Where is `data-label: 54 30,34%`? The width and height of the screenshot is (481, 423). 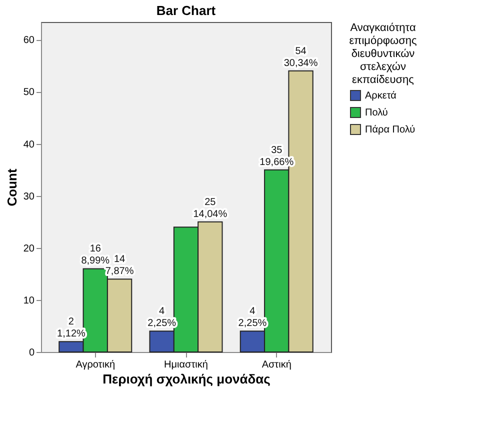
data-label: 54 30,34% is located at coordinates (301, 57).